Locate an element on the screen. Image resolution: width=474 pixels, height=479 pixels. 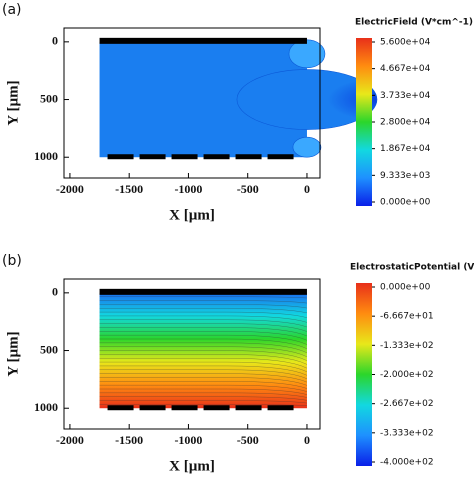
colorbar-tick-label: 2.800e+04 is located at coordinates (405, 123).